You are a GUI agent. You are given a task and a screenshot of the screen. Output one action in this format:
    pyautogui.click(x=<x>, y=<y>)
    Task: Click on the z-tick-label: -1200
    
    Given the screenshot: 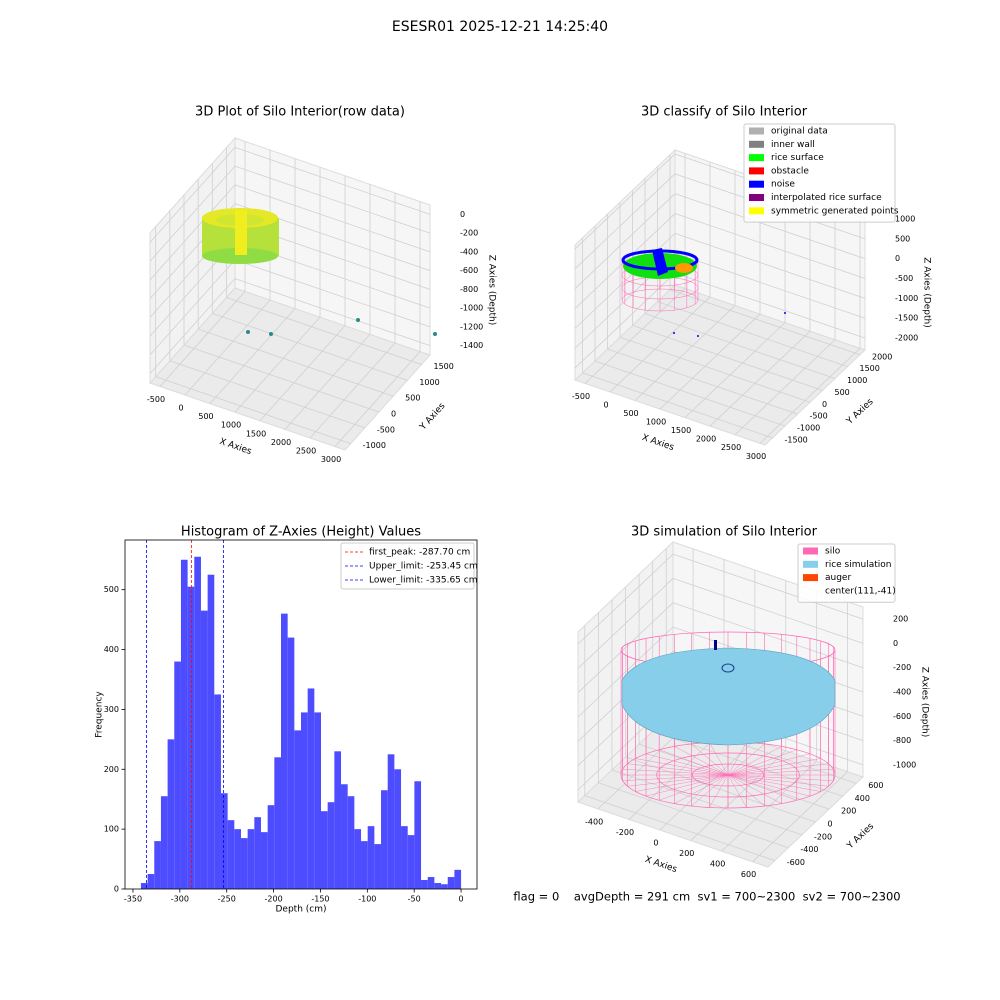 What is the action you would take?
    pyautogui.click(x=471, y=326)
    